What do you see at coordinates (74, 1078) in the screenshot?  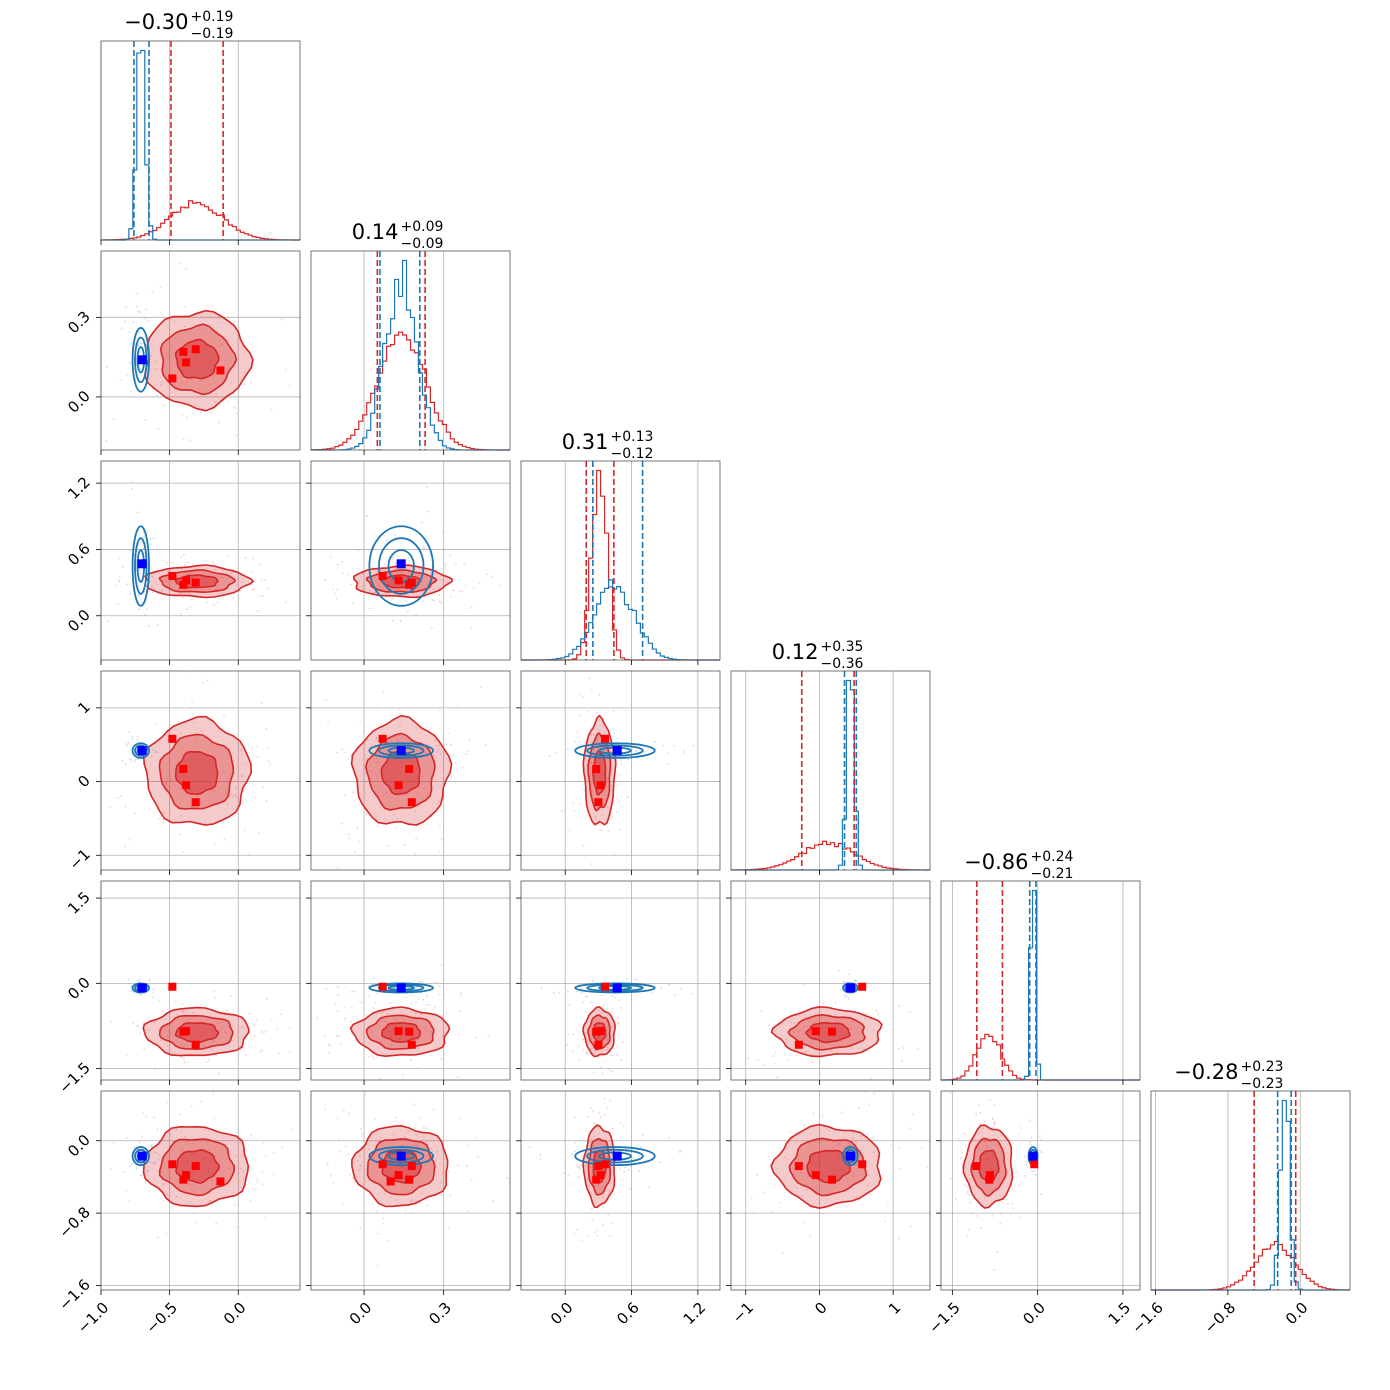 I see `y-tick-label: −1.5` at bounding box center [74, 1078].